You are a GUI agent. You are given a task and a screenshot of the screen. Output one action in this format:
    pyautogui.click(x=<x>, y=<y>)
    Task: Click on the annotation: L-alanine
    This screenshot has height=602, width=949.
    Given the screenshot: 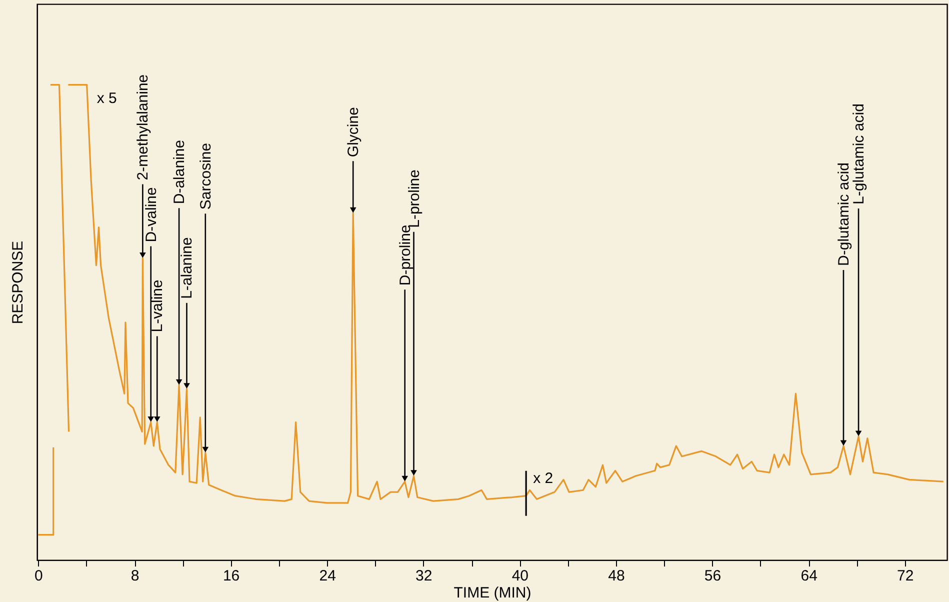 What is the action you would take?
    pyautogui.click(x=187, y=268)
    